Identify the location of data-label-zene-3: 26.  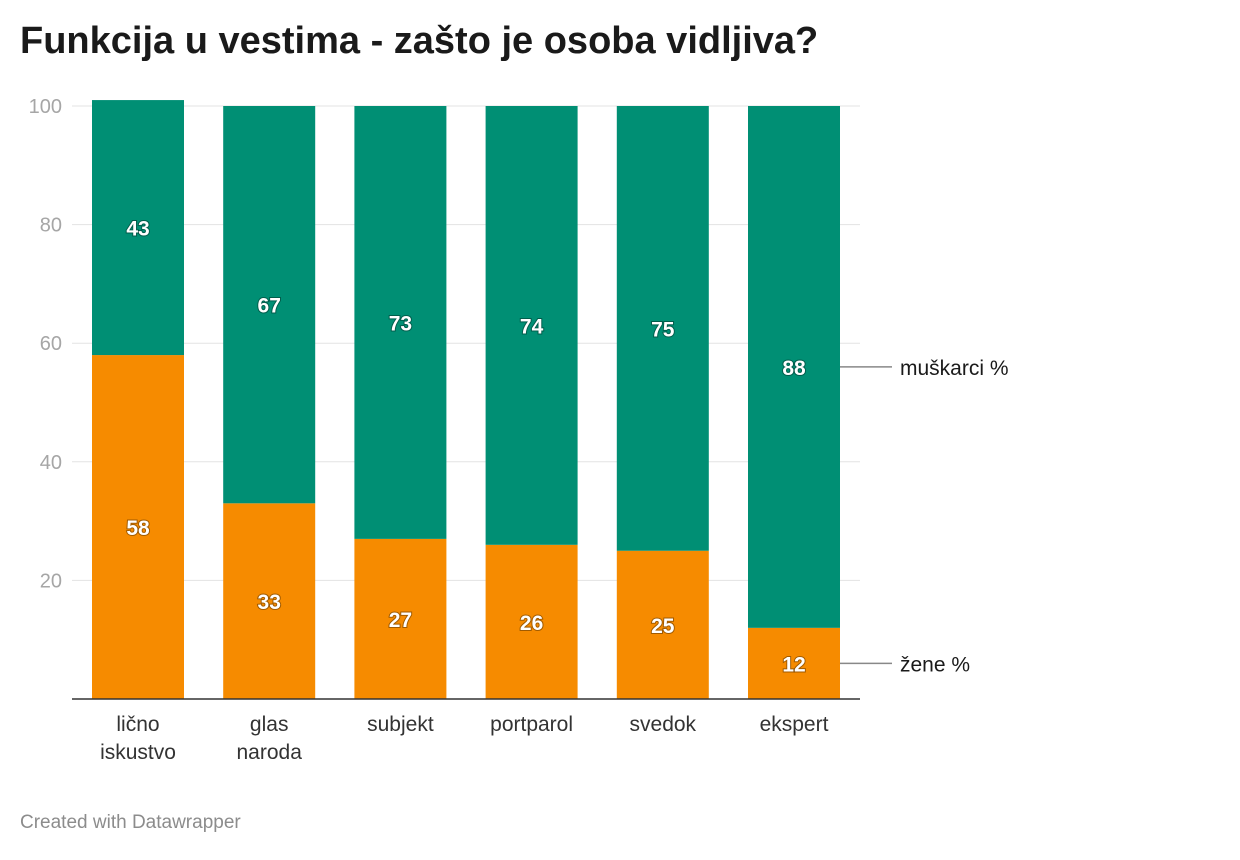
(531, 623).